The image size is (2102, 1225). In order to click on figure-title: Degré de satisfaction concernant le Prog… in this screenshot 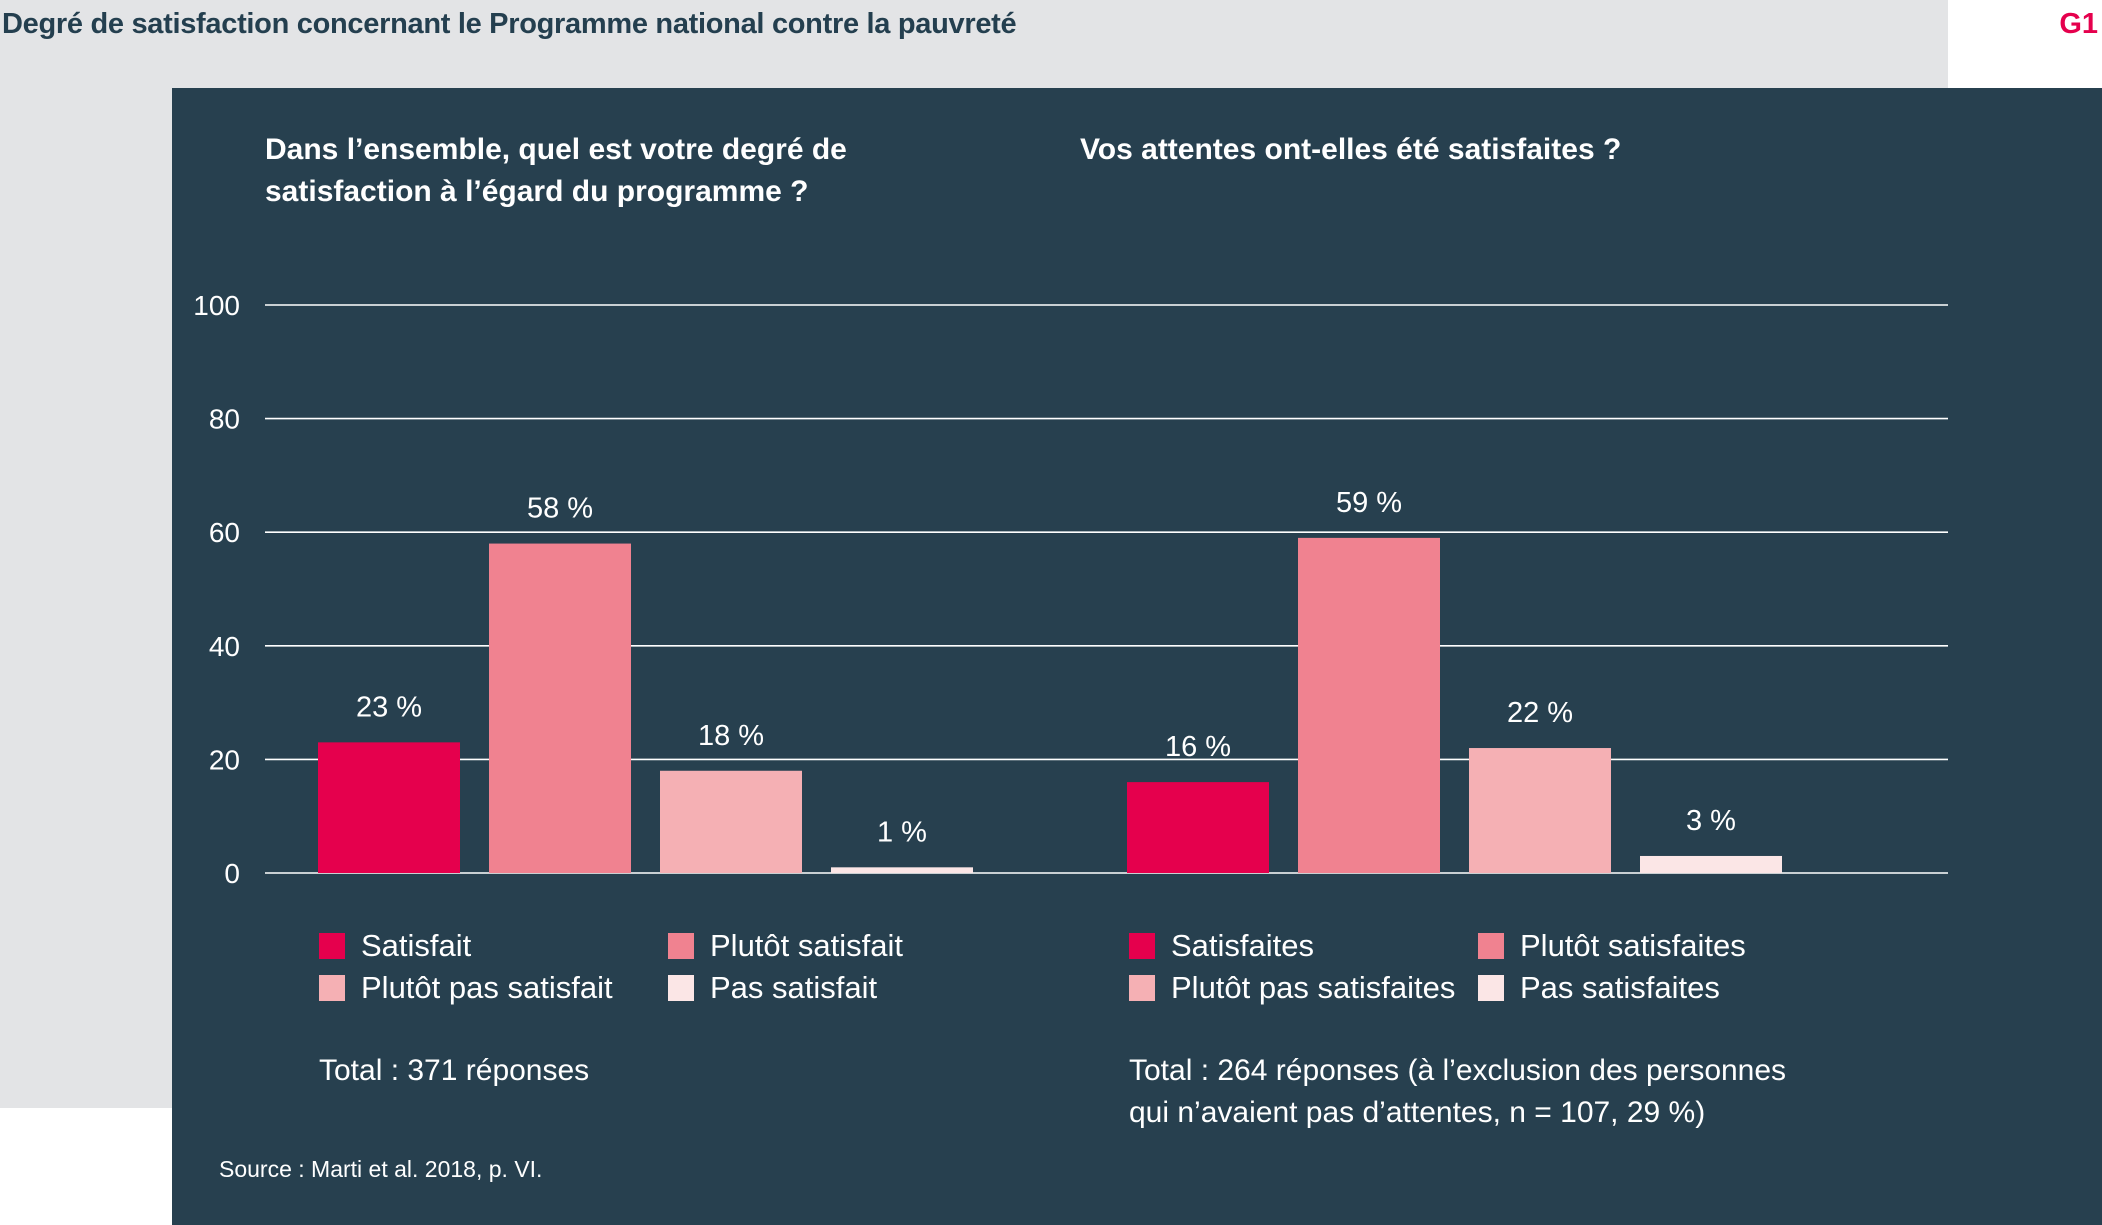, I will do `click(509, 24)`.